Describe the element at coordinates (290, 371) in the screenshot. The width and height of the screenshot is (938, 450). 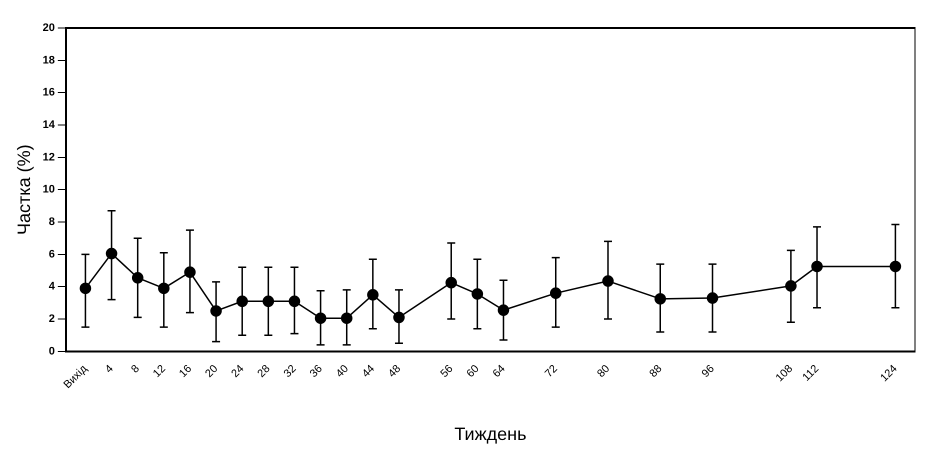
I see `x-tick-label: 32` at that location.